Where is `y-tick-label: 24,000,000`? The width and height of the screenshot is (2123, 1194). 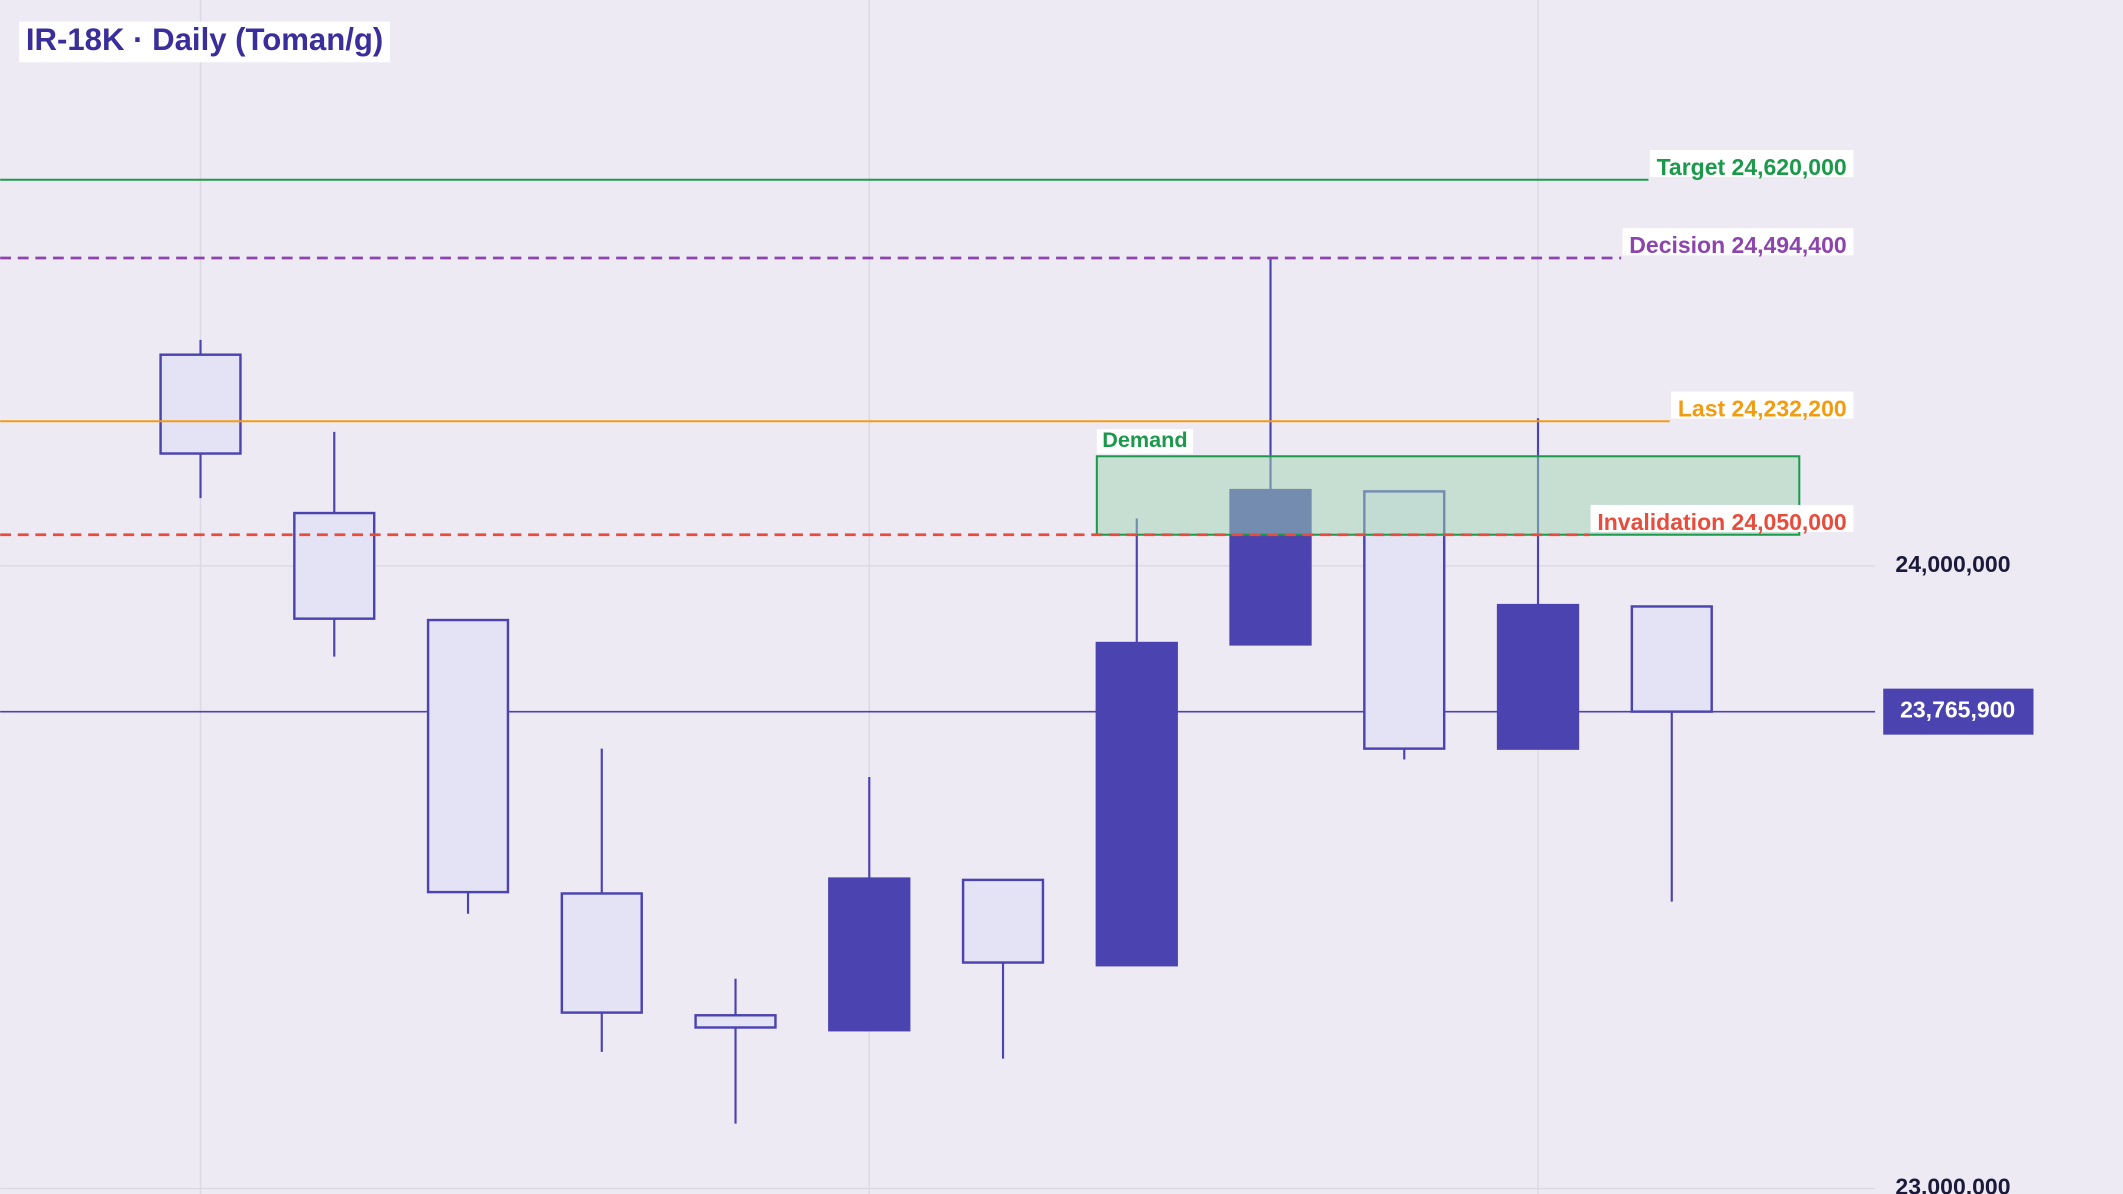
y-tick-label: 24,000,000 is located at coordinates (1952, 564).